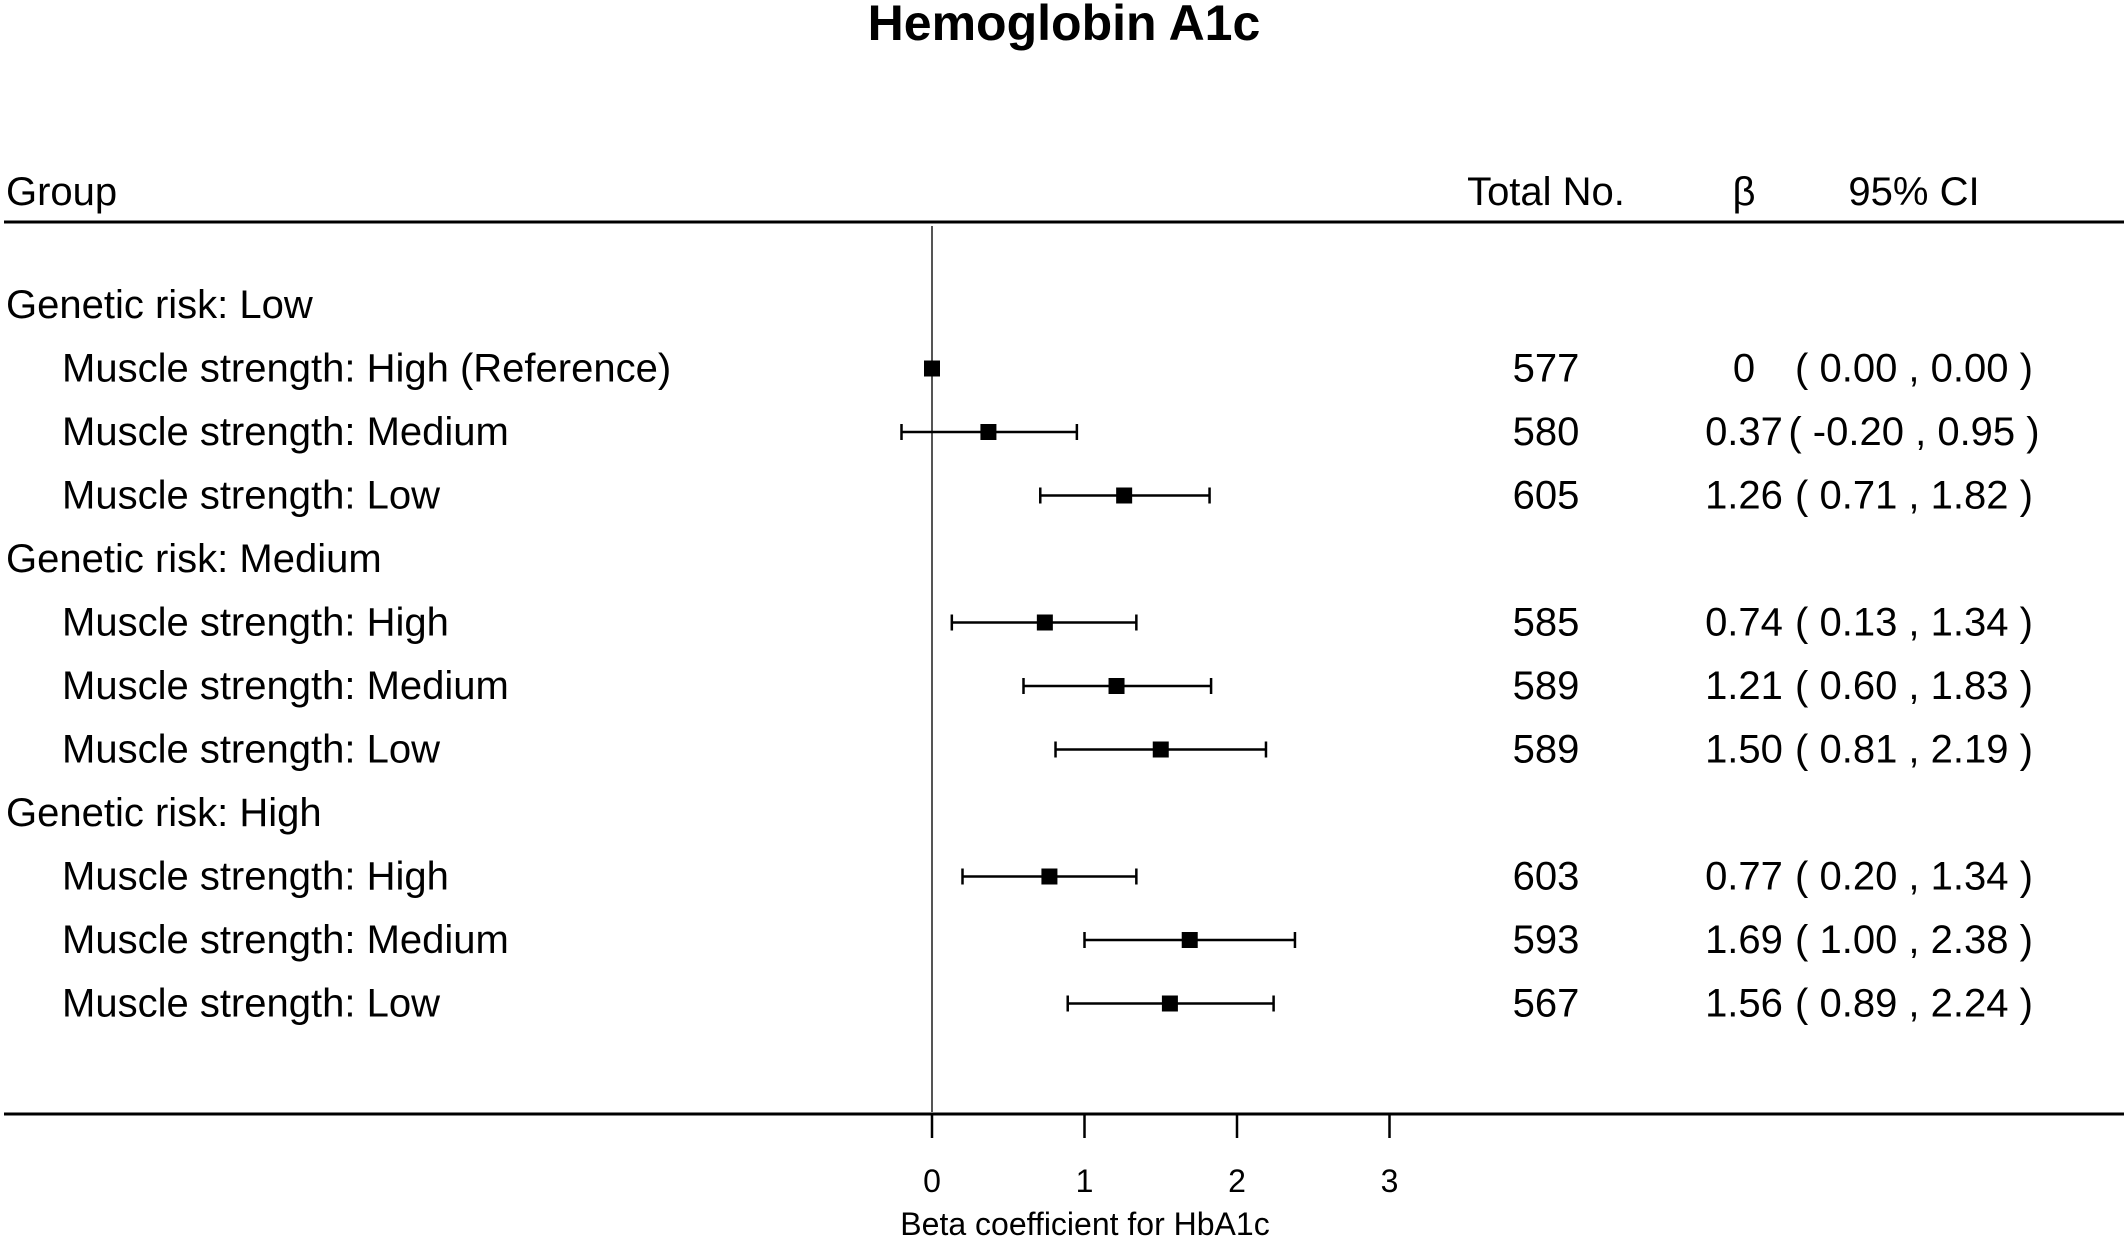  I want to click on row-total: 580, so click(1546, 432).